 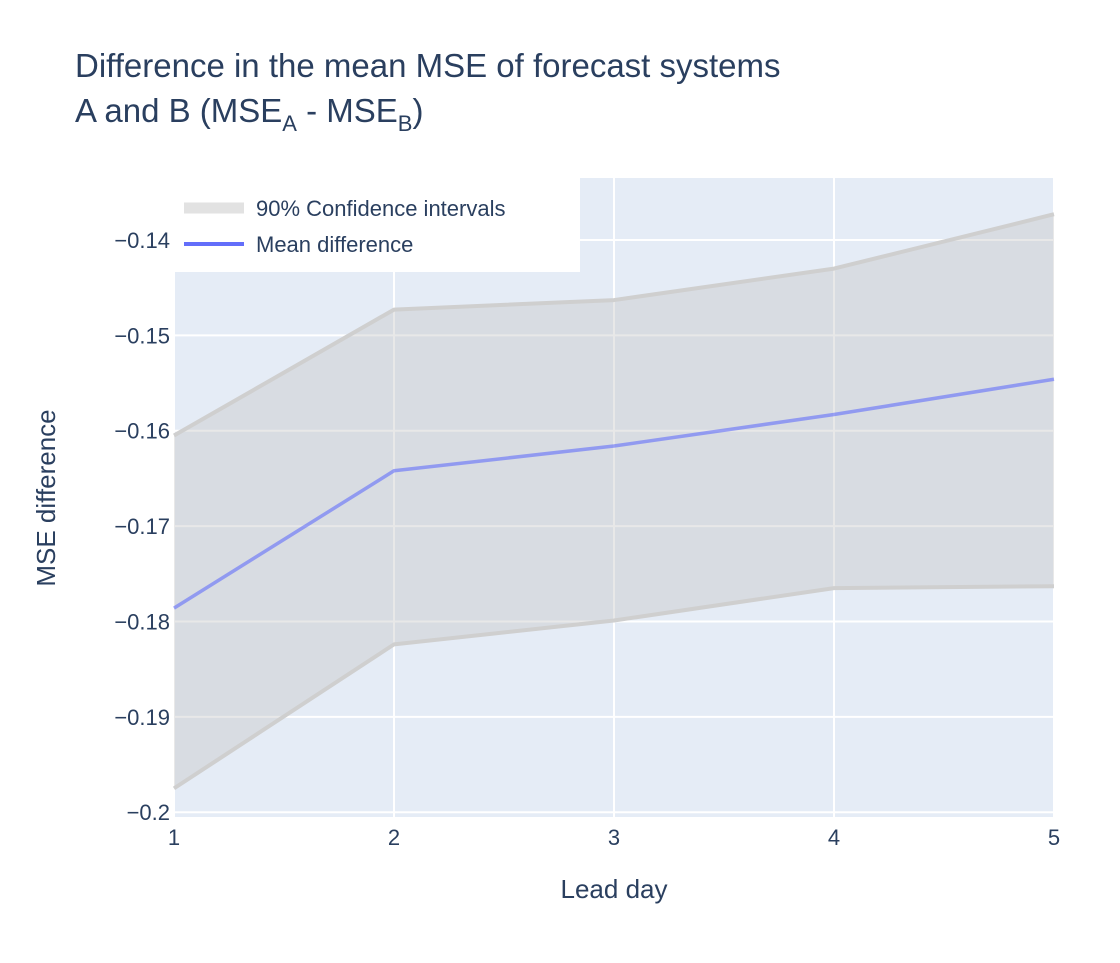 What do you see at coordinates (174, 837) in the screenshot?
I see `x-tick-label: 1` at bounding box center [174, 837].